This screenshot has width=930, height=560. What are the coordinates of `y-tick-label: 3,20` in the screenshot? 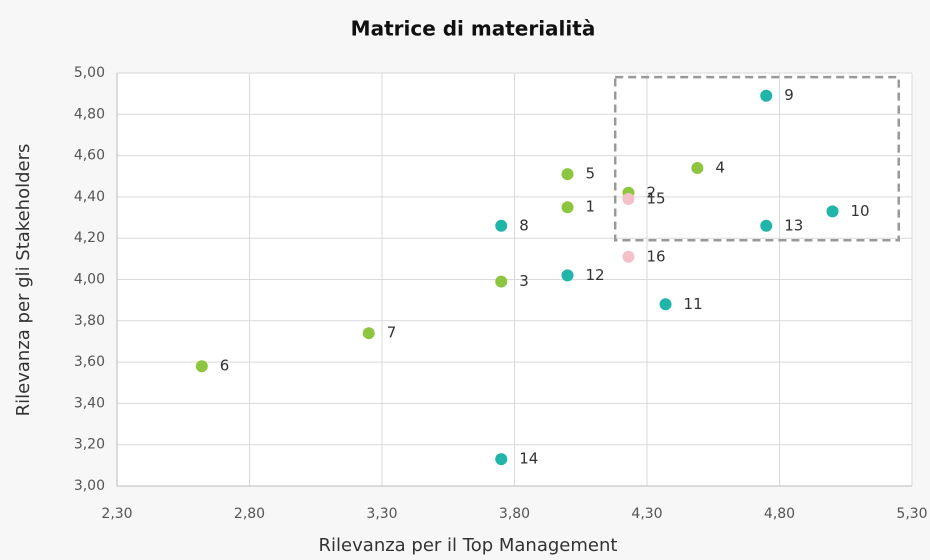 It's located at (89, 445).